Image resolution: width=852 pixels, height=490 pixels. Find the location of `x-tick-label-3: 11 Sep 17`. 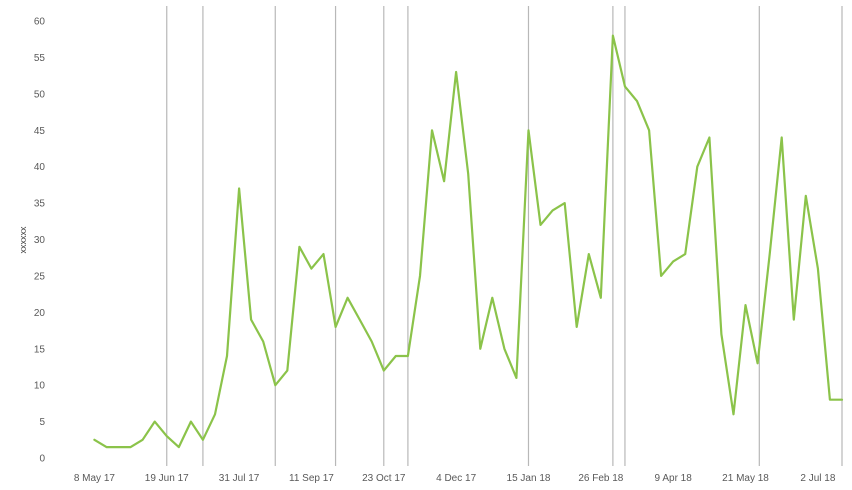

x-tick-label-3: 11 Sep 17 is located at coordinates (311, 478).